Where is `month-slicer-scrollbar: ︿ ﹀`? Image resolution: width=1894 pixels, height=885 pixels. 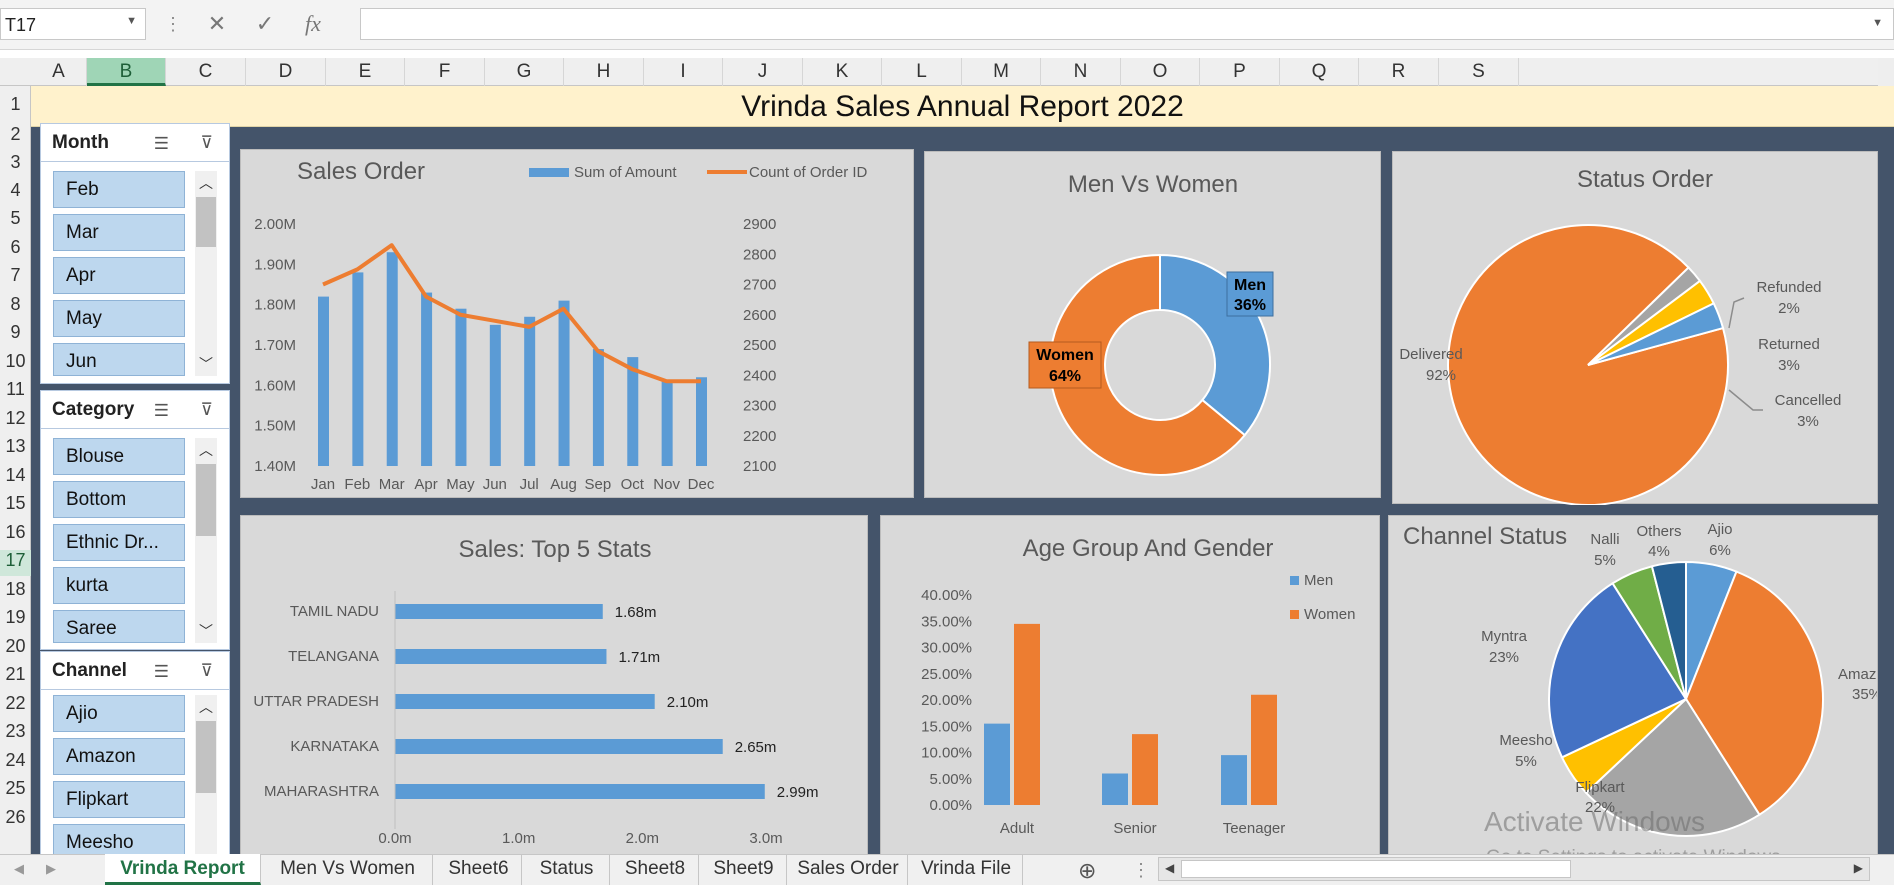 month-slicer-scrollbar: ︿ ﹀ is located at coordinates (206, 273).